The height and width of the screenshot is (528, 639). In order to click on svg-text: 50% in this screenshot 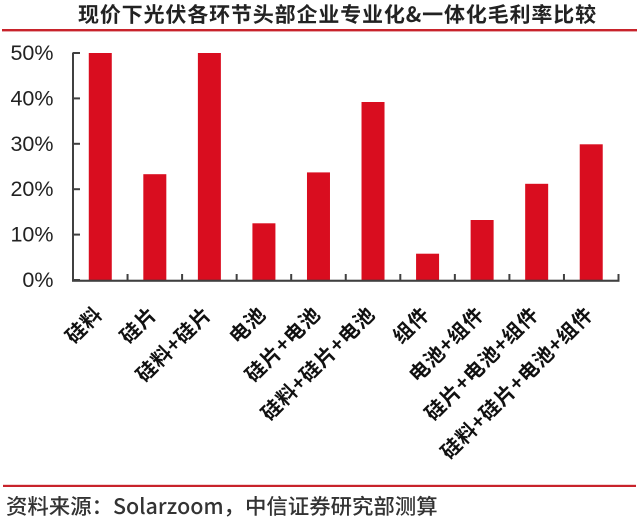, I will do `click(31, 53)`.